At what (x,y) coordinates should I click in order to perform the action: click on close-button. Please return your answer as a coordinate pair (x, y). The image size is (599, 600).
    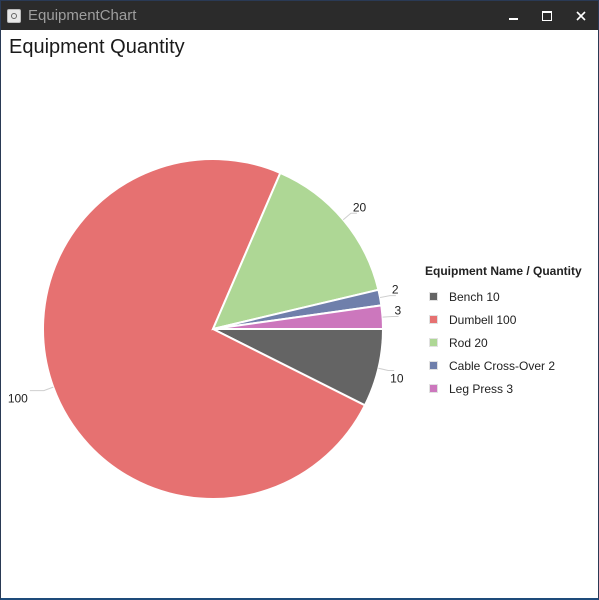
    Looking at the image, I should click on (581, 15).